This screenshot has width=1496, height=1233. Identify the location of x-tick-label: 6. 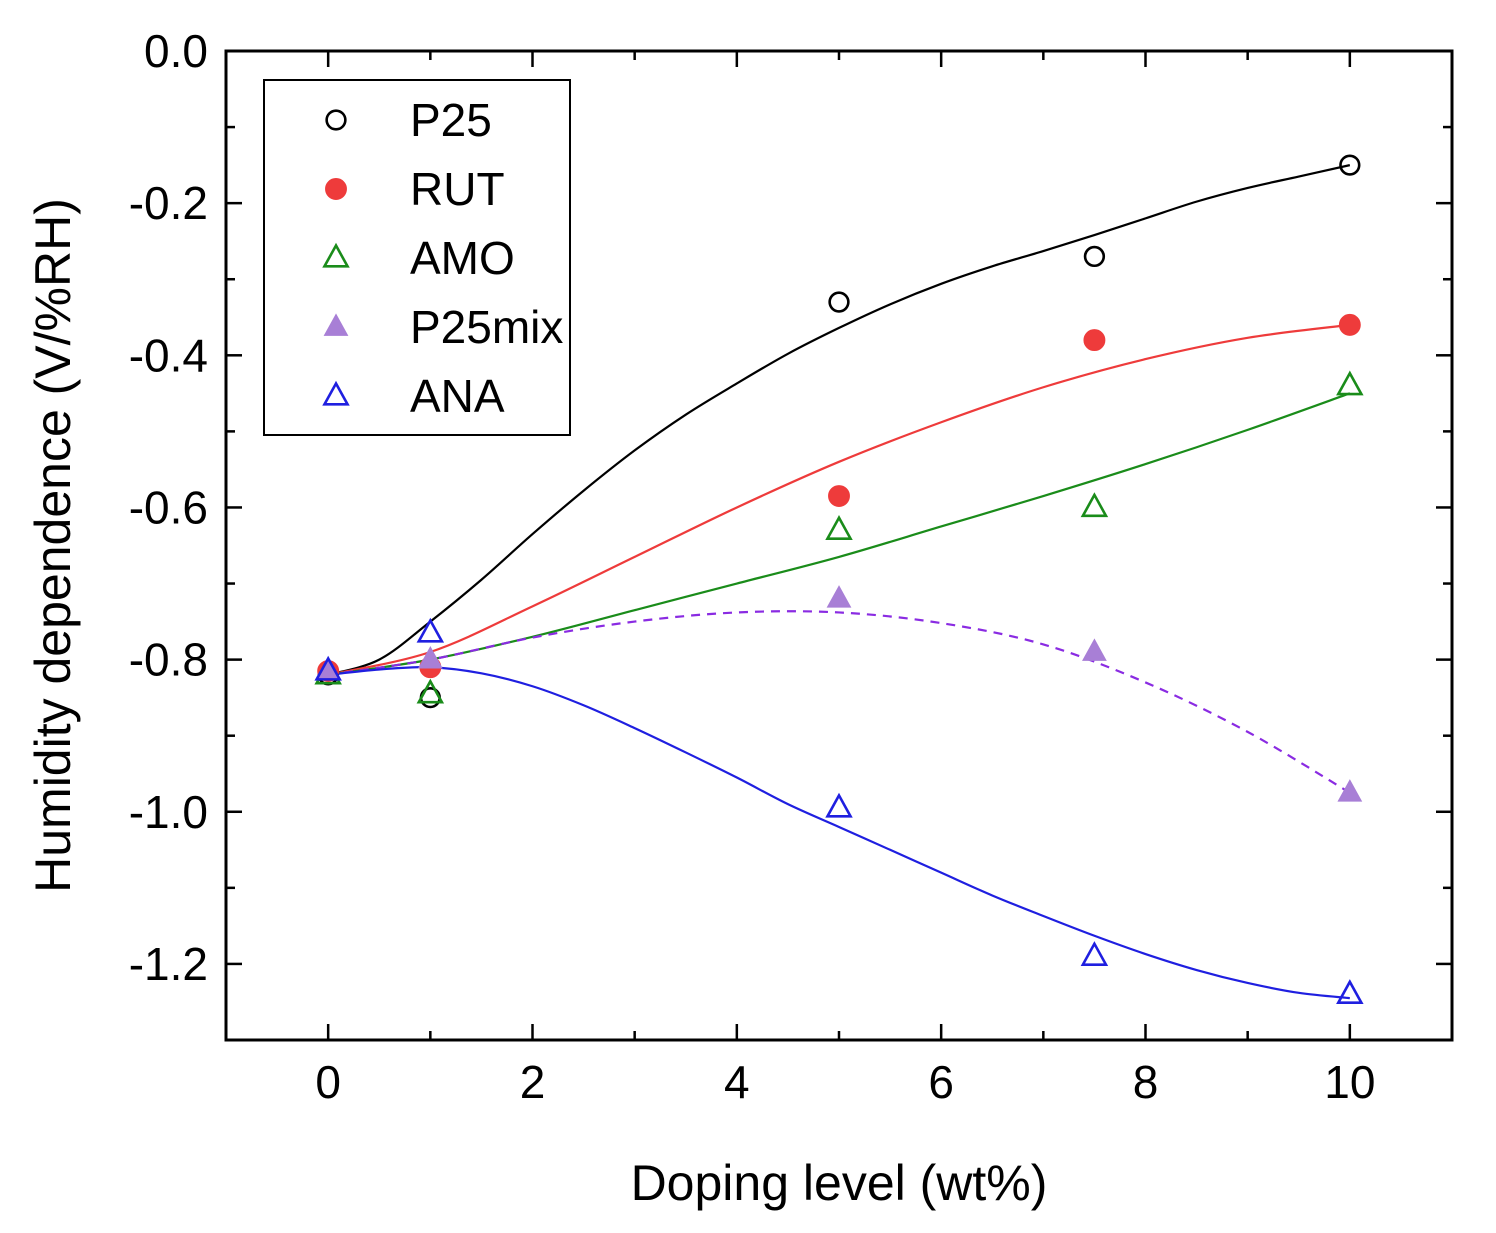
(941, 1082).